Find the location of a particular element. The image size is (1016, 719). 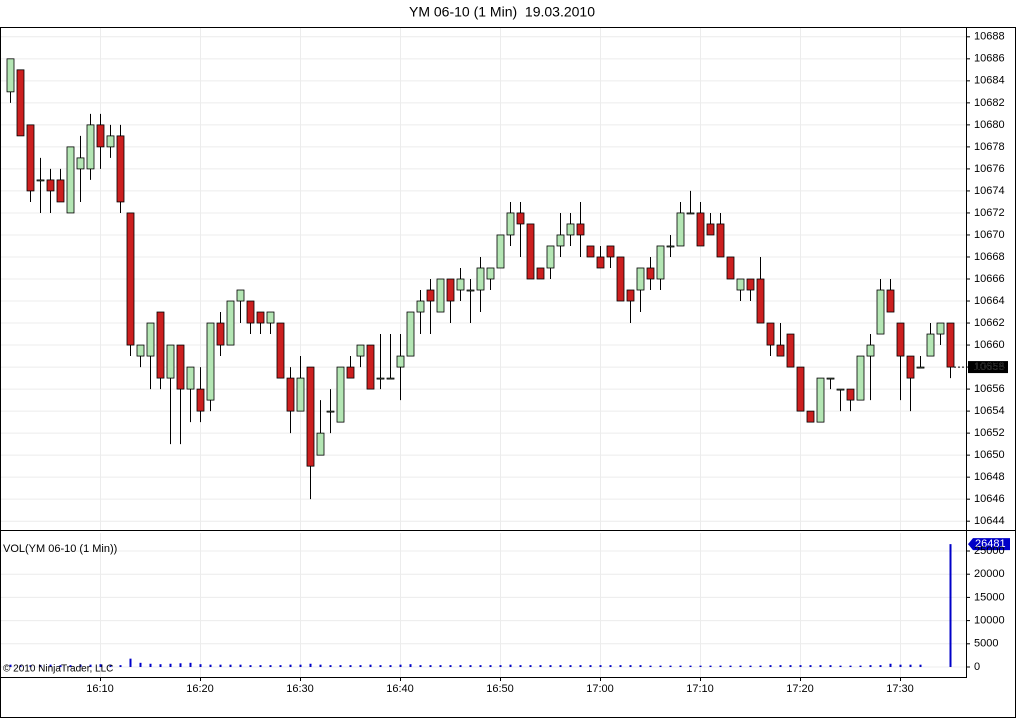

last-volume-label: 26481 is located at coordinates (990, 544).